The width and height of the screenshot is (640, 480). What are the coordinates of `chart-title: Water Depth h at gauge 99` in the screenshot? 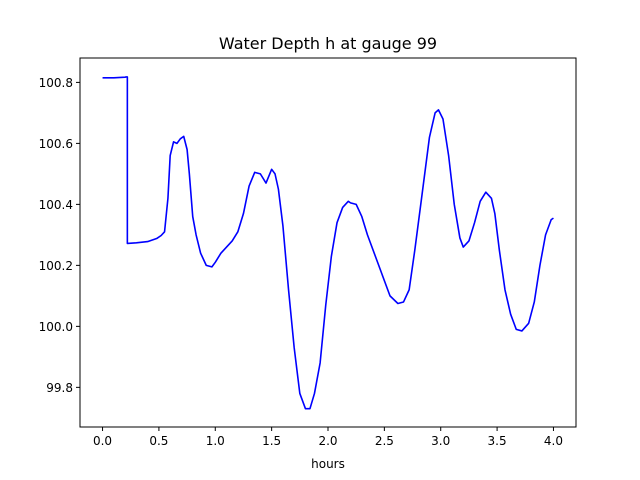 It's located at (328, 43).